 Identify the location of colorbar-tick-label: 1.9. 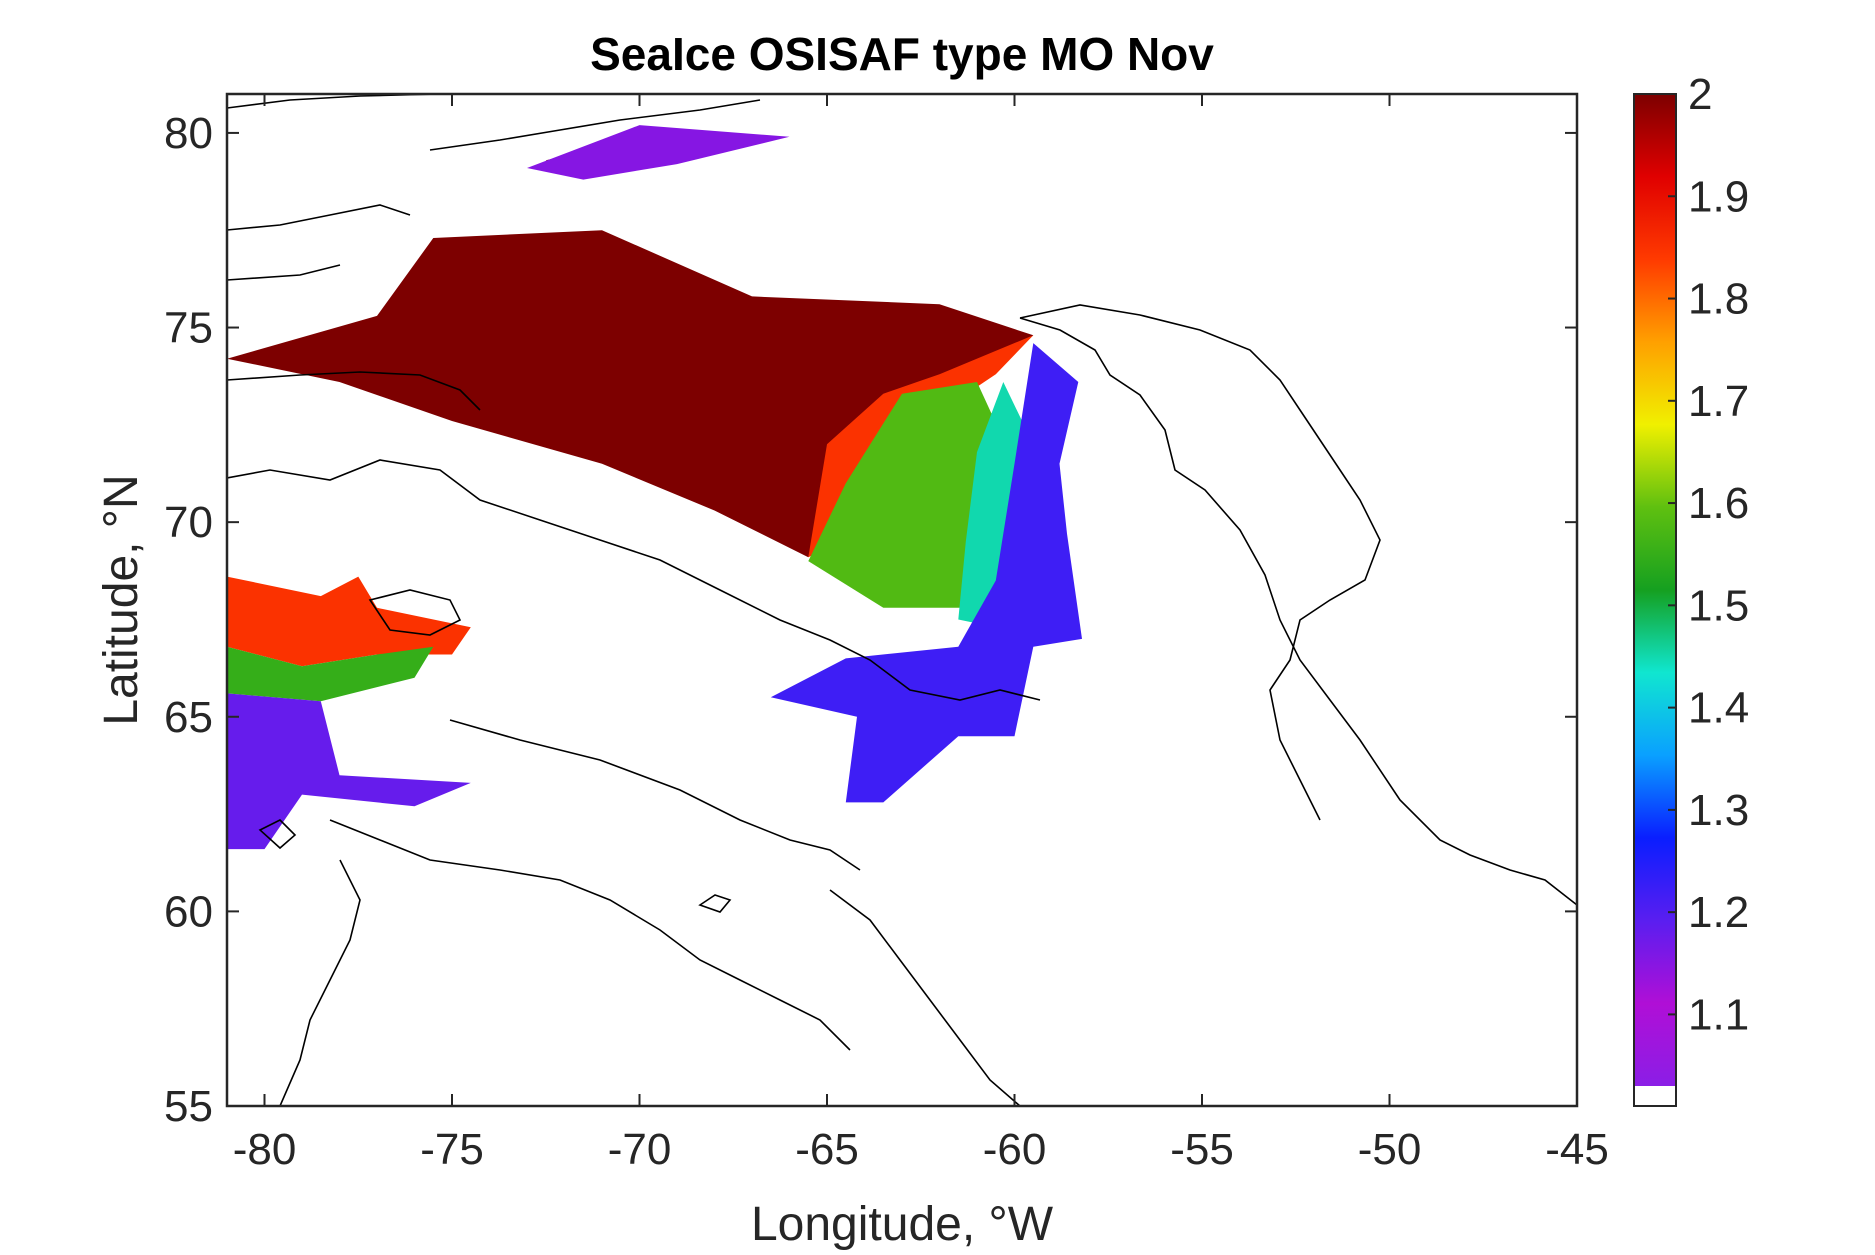
(1718, 196).